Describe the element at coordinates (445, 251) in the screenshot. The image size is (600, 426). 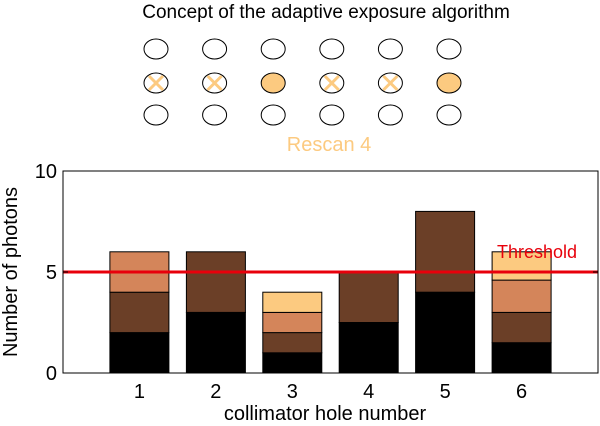
I see `bar-segment-5-s2` at that location.